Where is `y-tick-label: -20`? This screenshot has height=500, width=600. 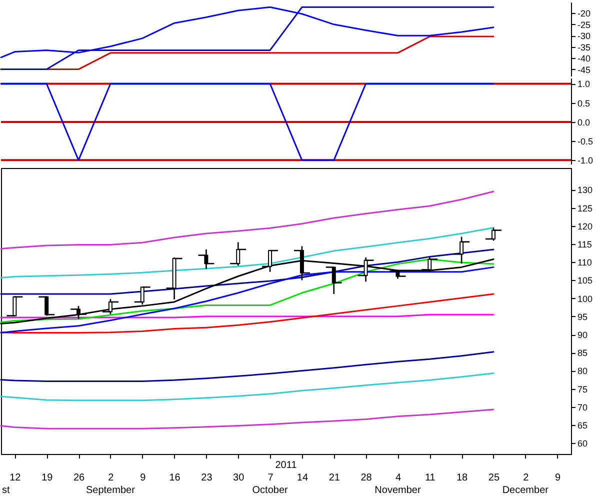
y-tick-label: -20 is located at coordinates (584, 13).